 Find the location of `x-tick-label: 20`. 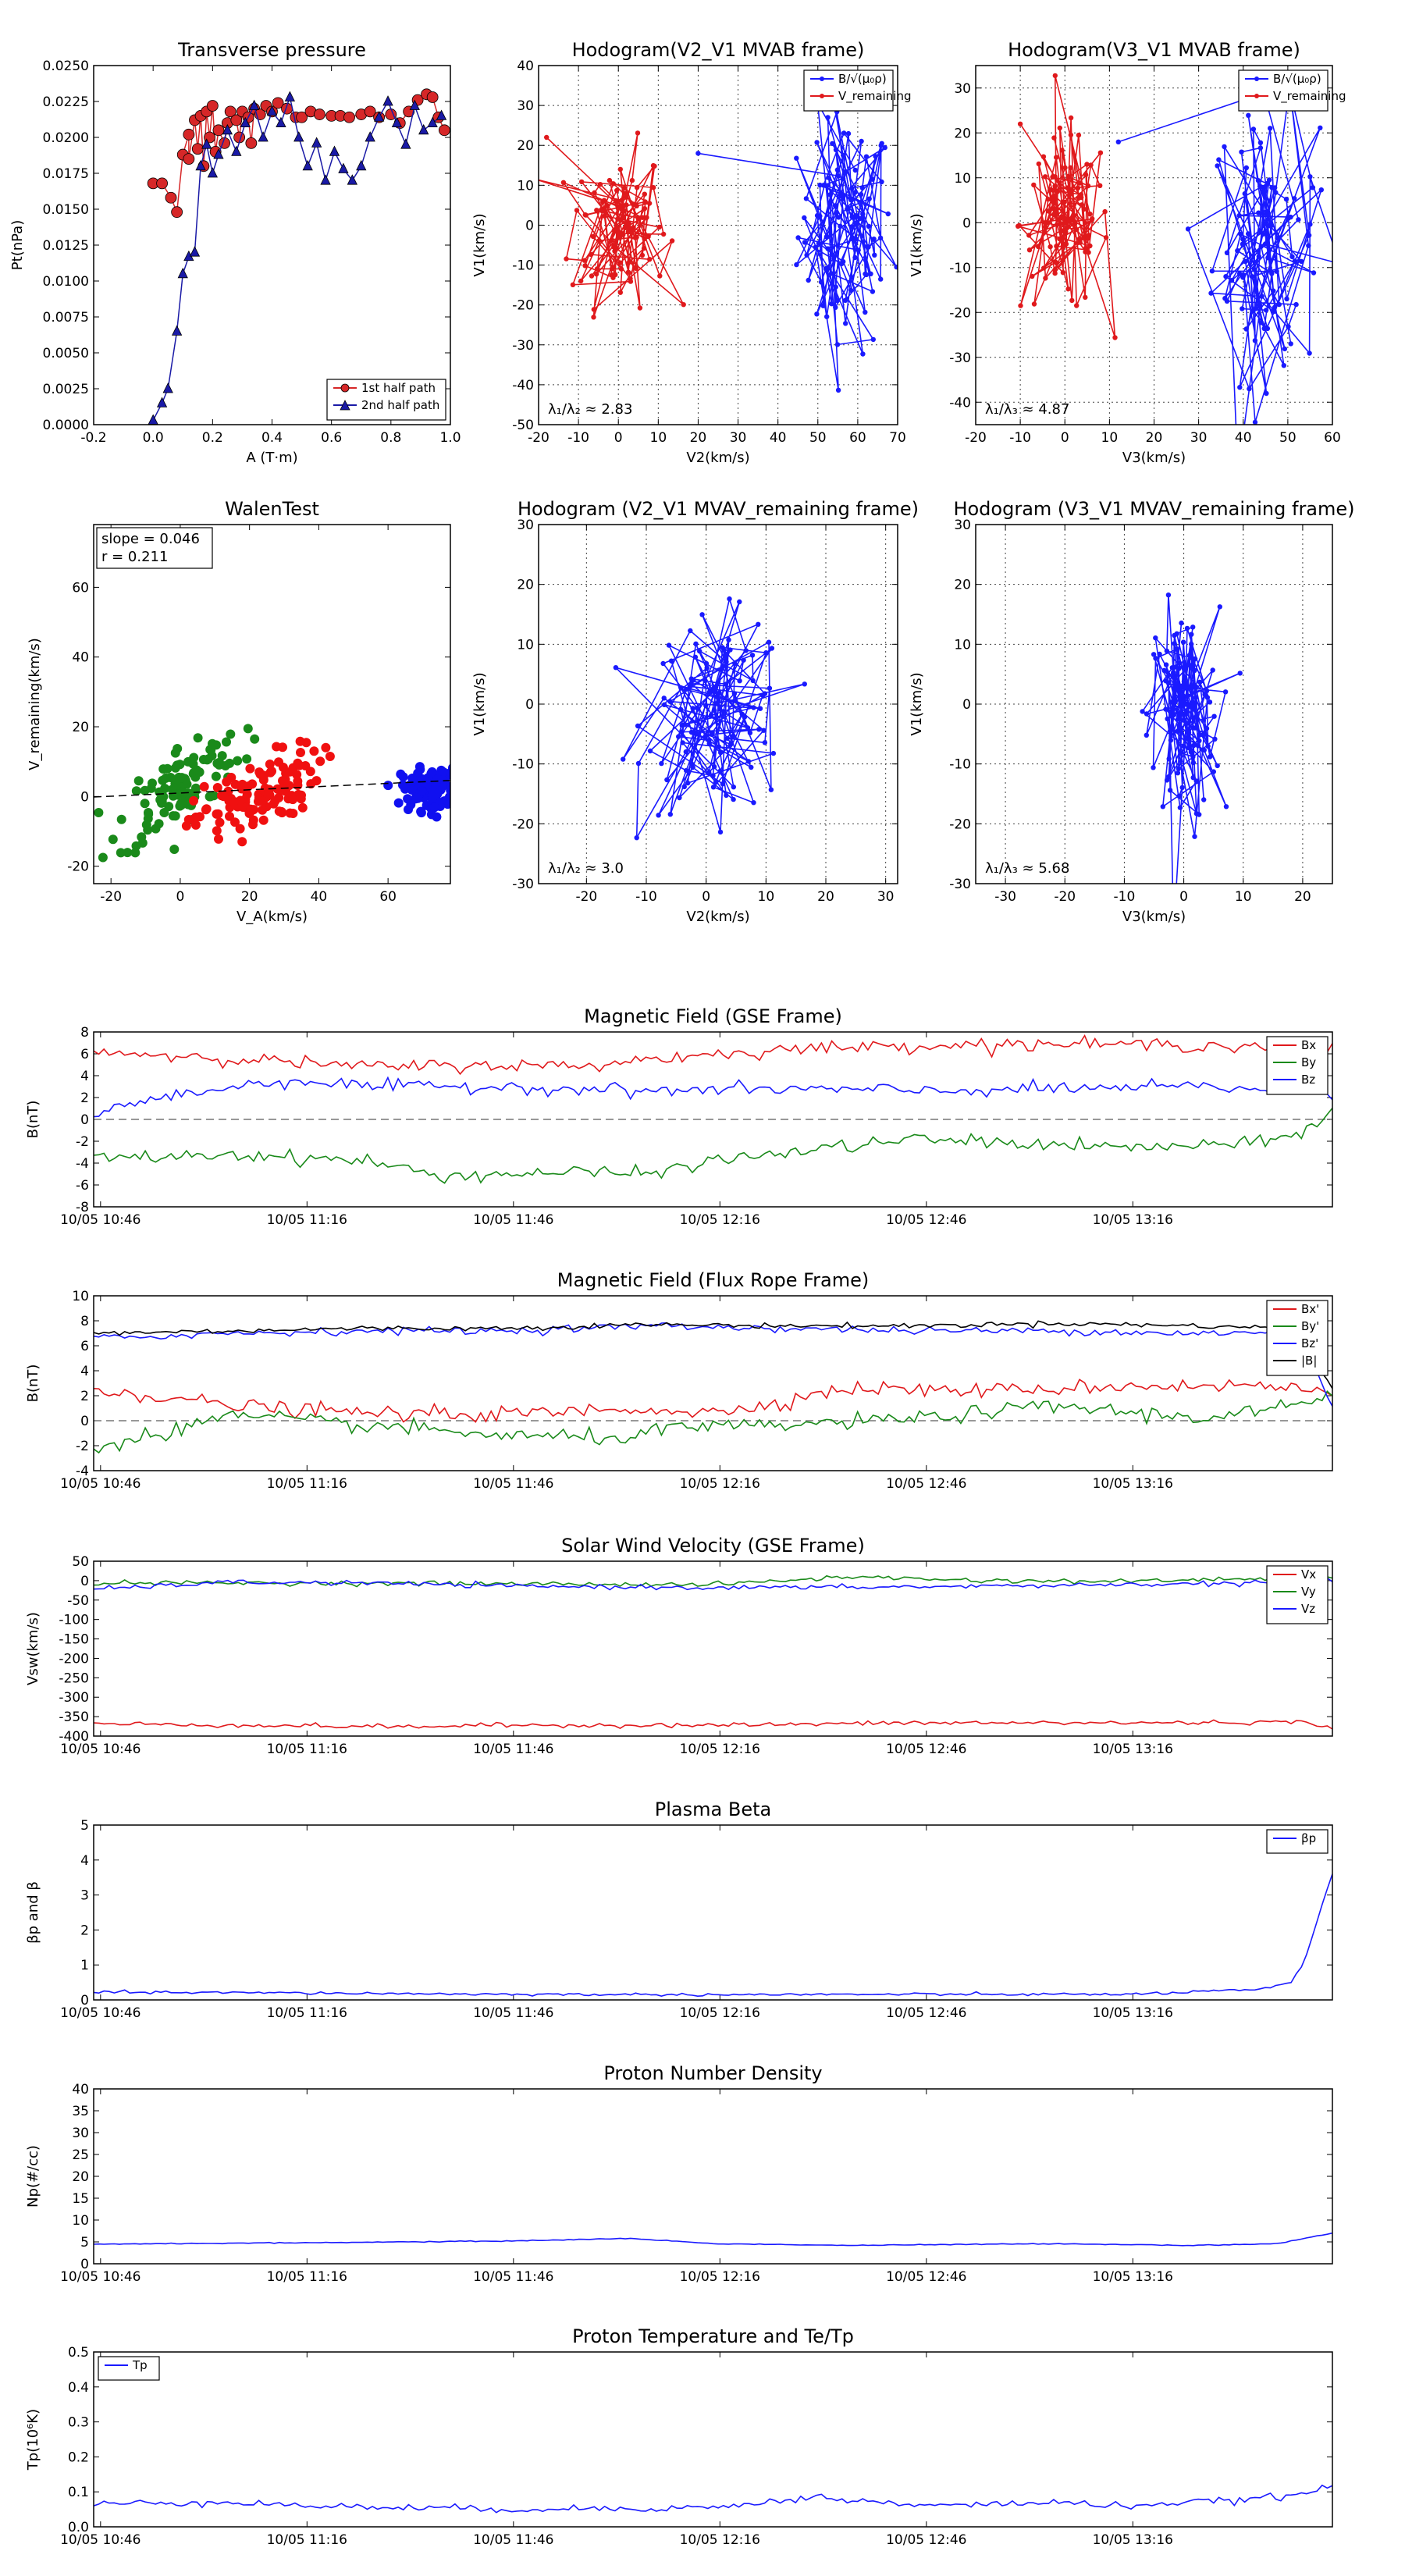

x-tick-label: 20 is located at coordinates (1302, 897).